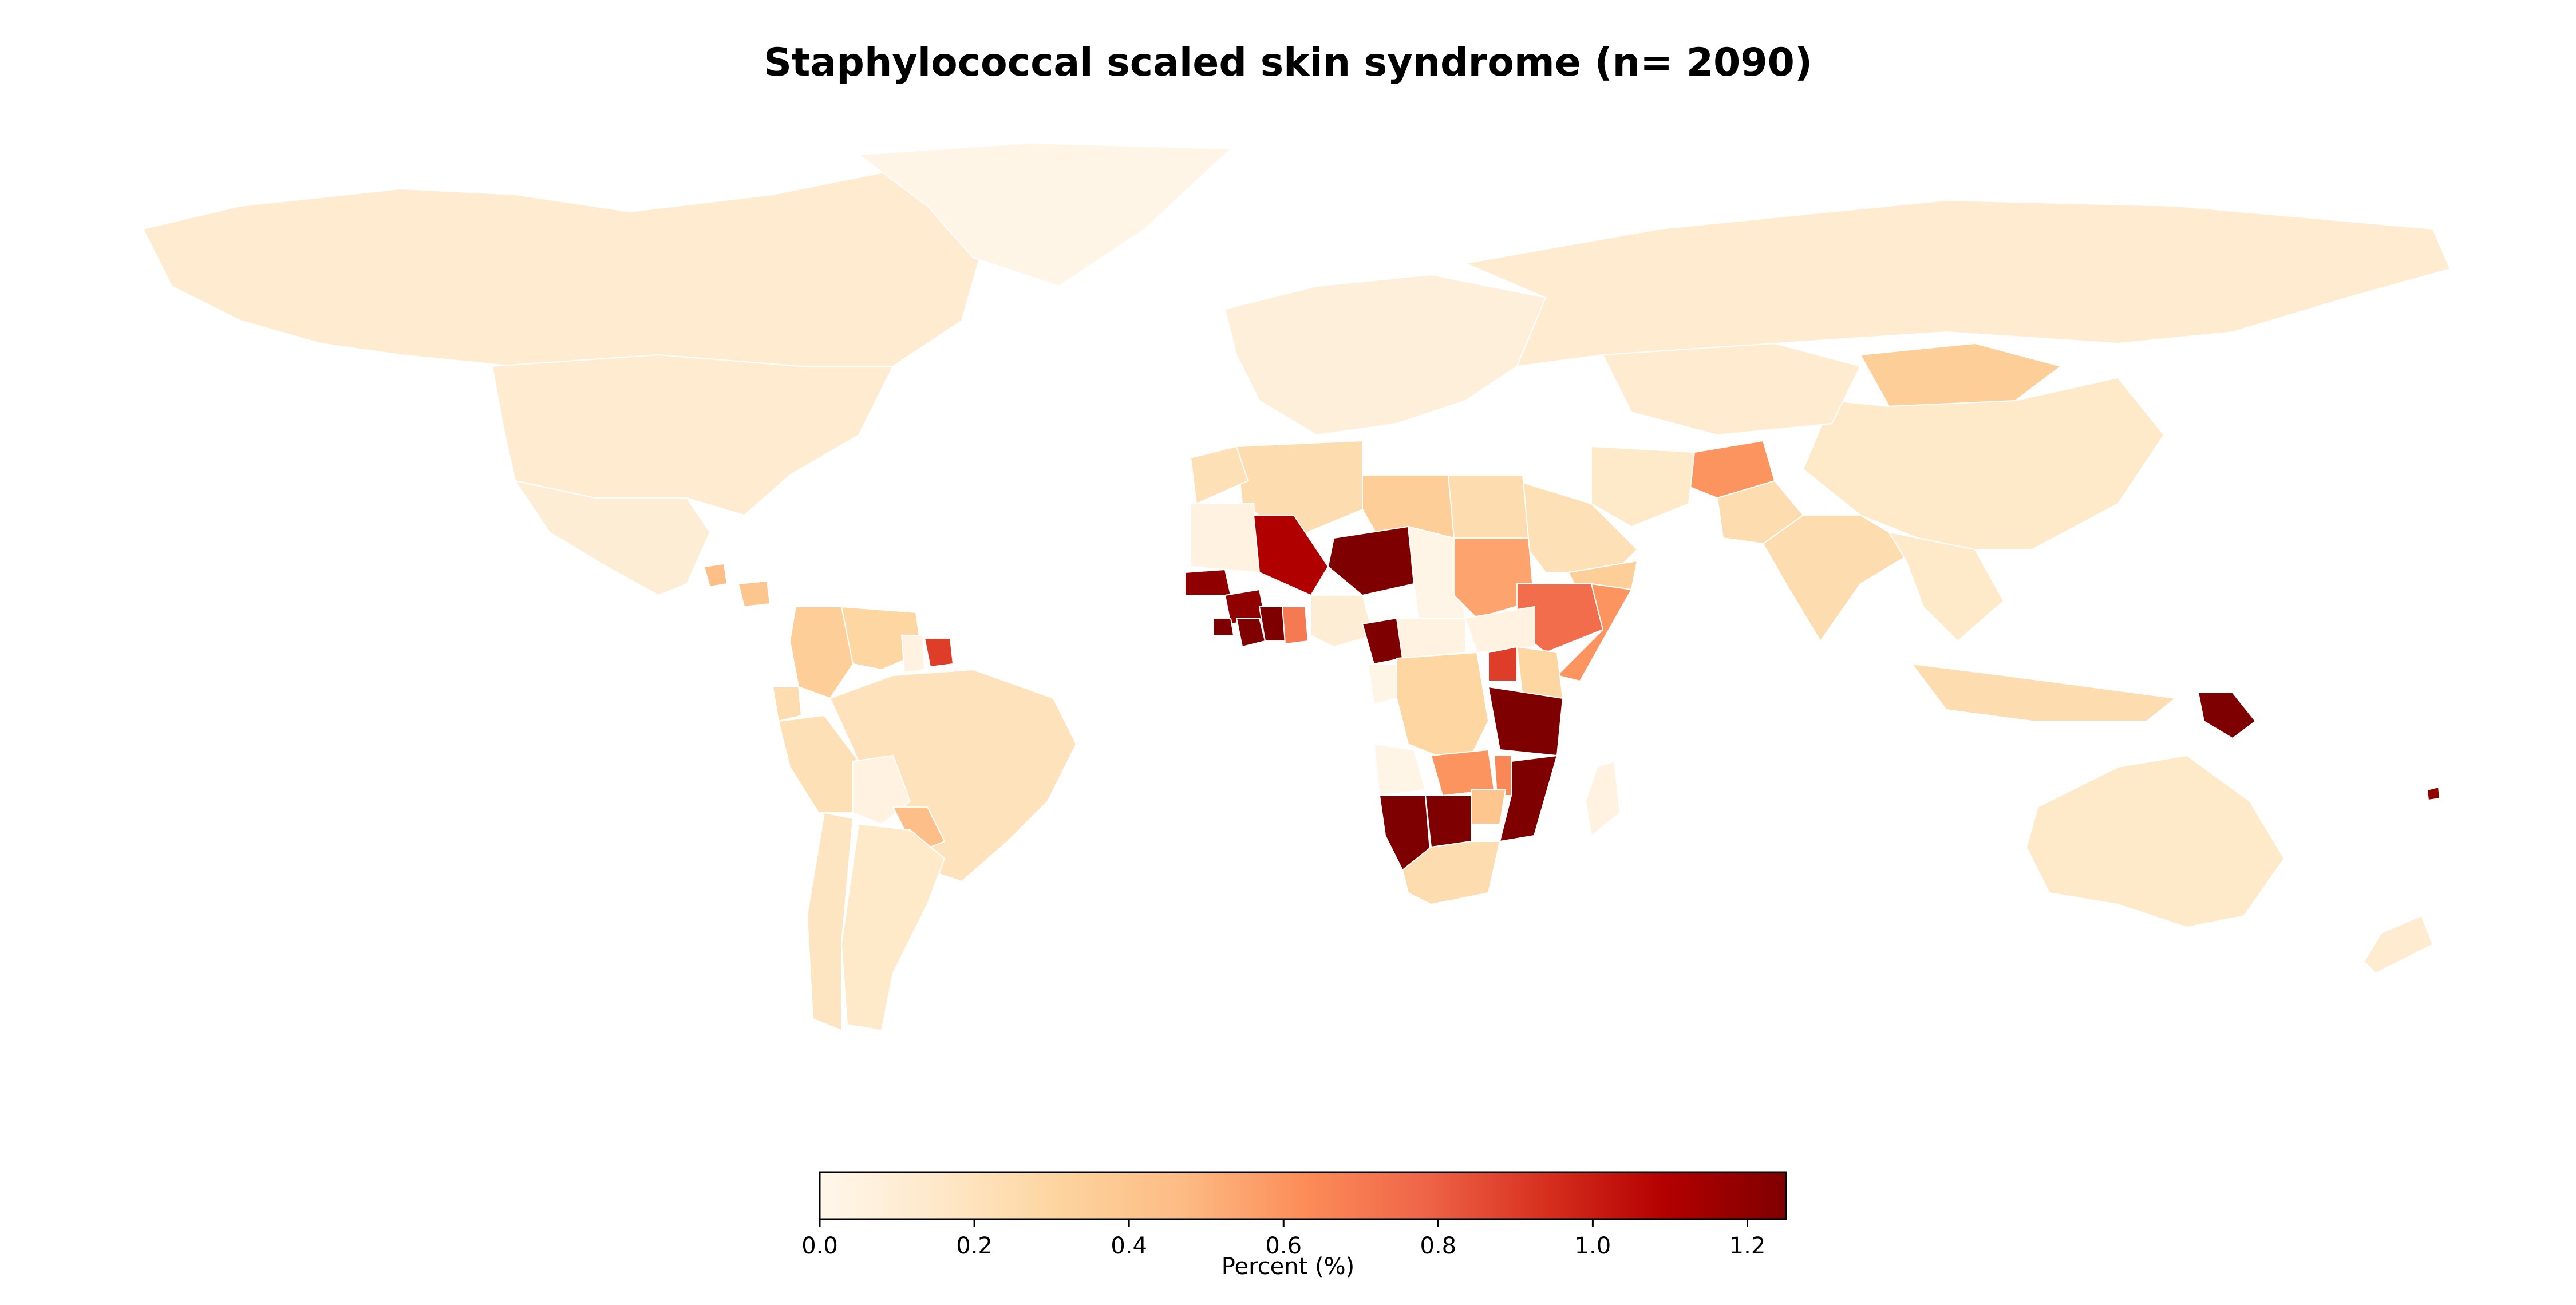  Describe the element at coordinates (1732, 389) in the screenshot. I see `region-kazakhstan` at that location.